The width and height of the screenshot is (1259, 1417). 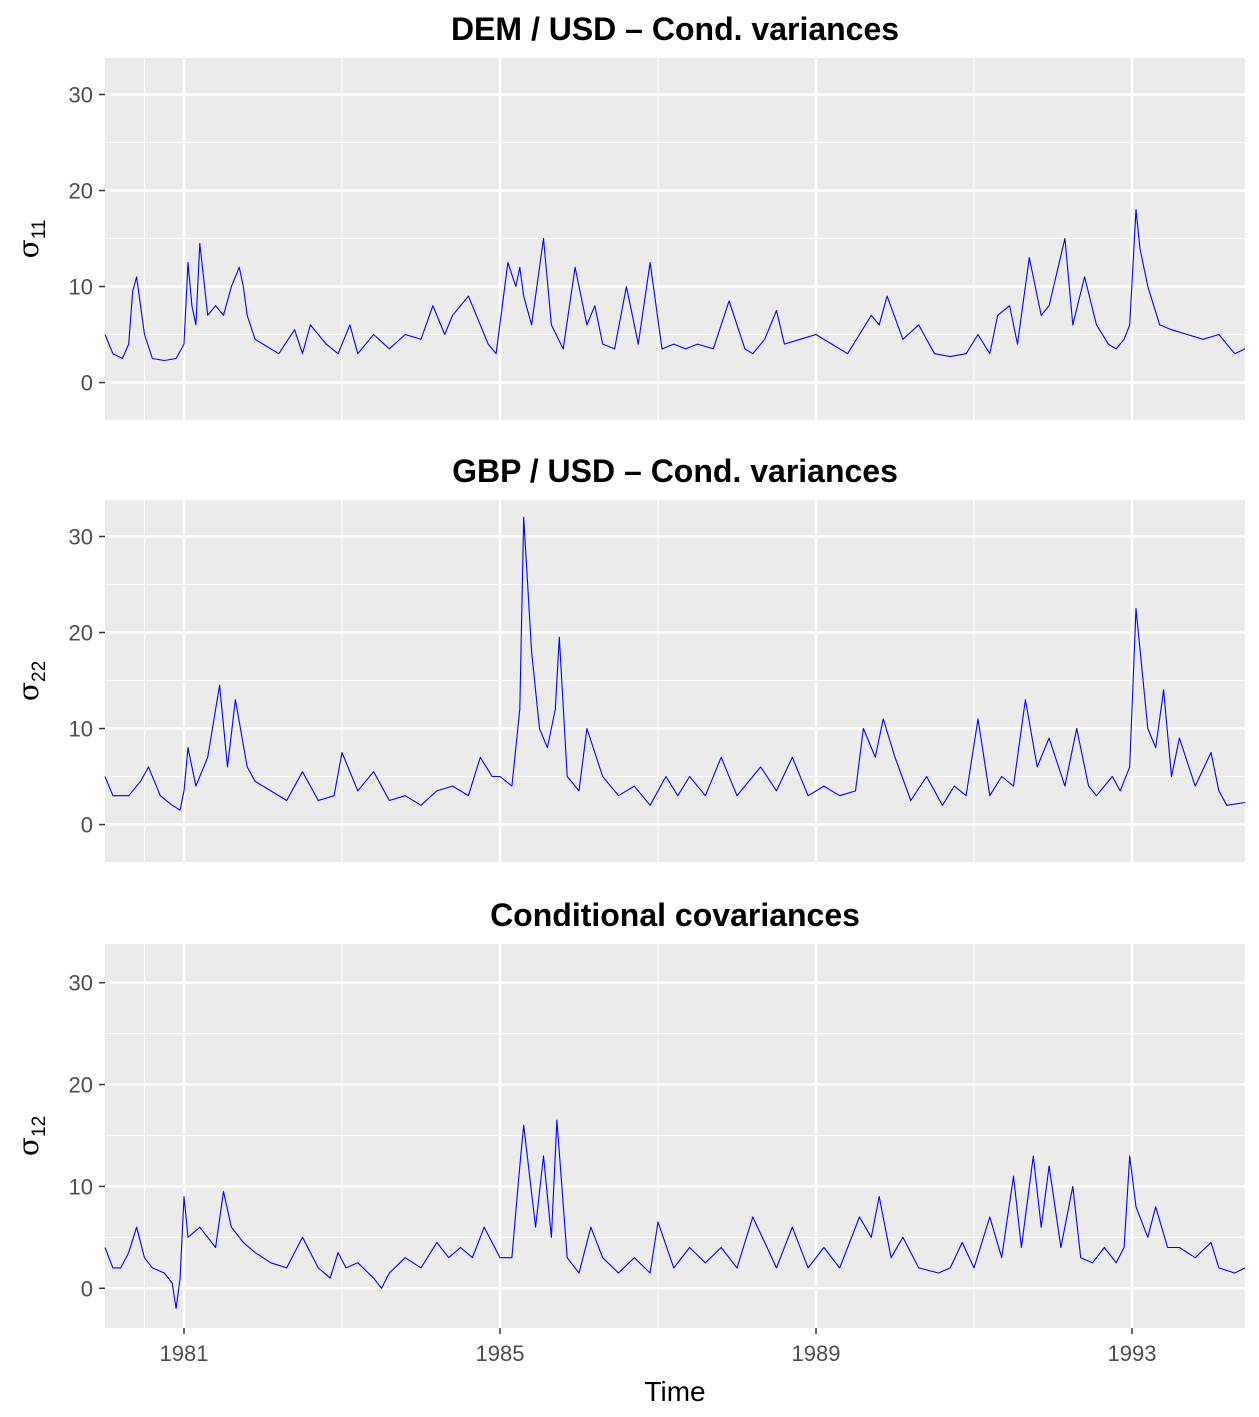 What do you see at coordinates (675, 29) in the screenshot?
I see `panel-title: DEM / USD – Cond. variances` at bounding box center [675, 29].